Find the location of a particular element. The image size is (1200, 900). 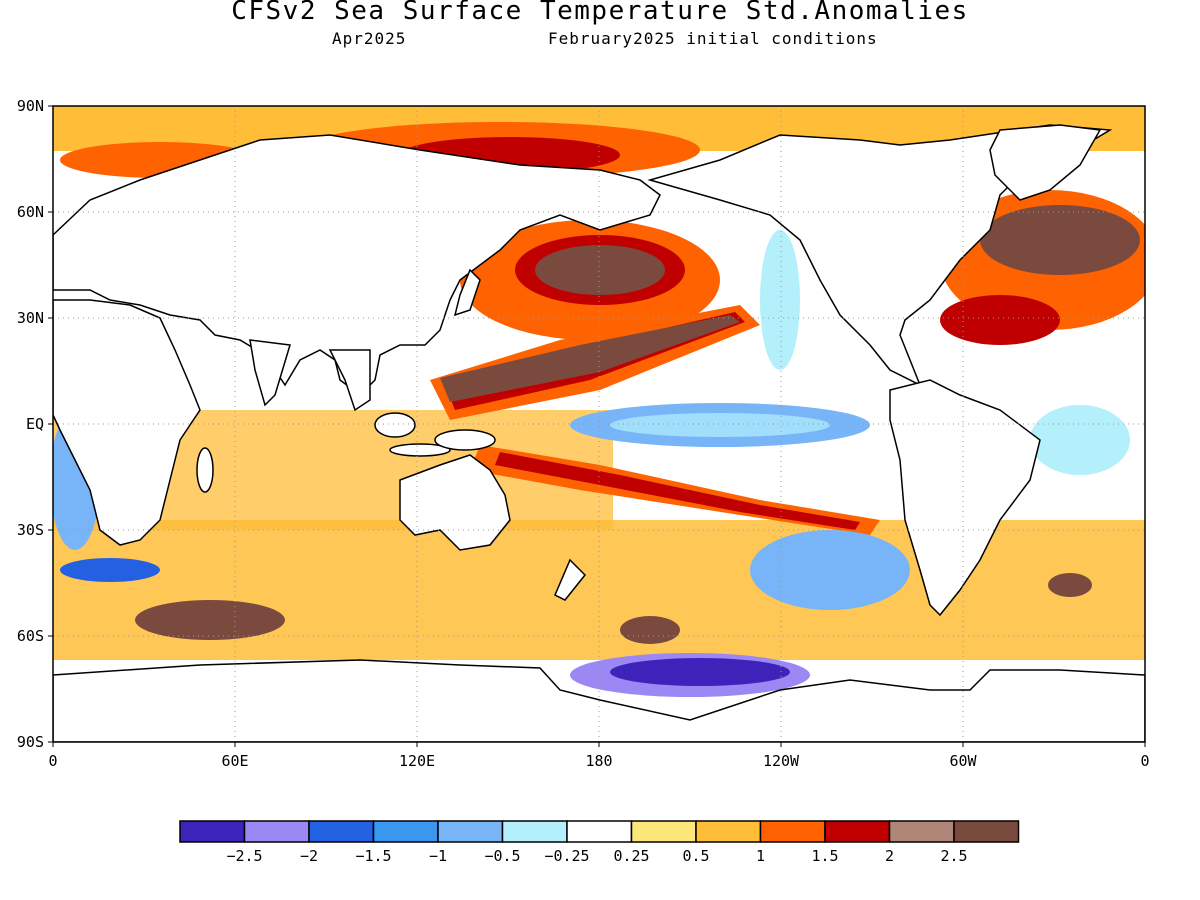

south-pacific-extreme is located at coordinates (650, 630).